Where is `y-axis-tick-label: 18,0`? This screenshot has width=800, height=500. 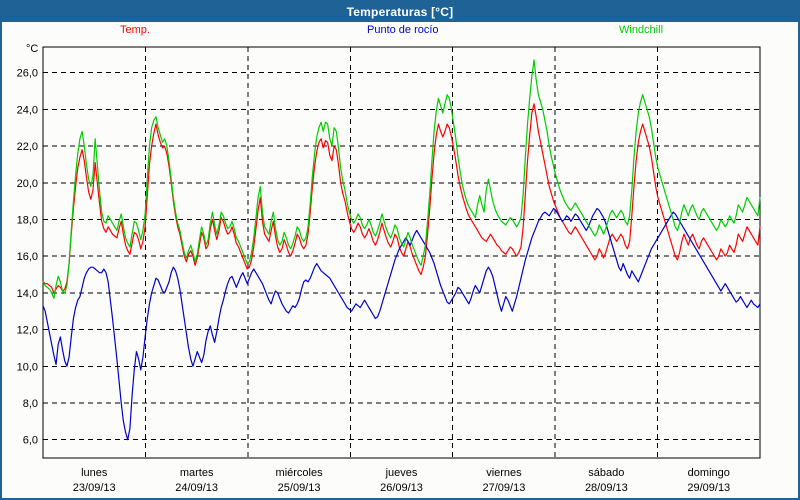 y-axis-tick-label: 18,0 is located at coordinates (27, 220).